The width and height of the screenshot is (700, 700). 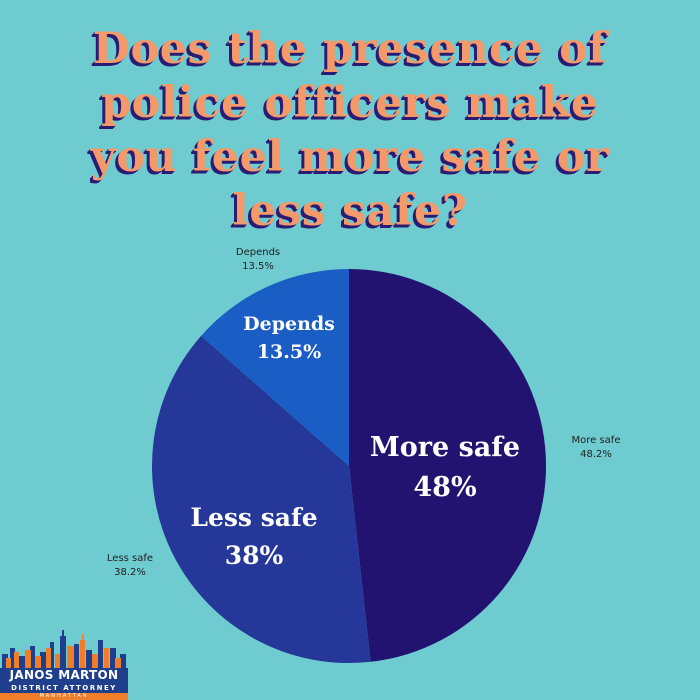 What do you see at coordinates (350, 103) in the screenshot?
I see `title-line-2: police officers make` at bounding box center [350, 103].